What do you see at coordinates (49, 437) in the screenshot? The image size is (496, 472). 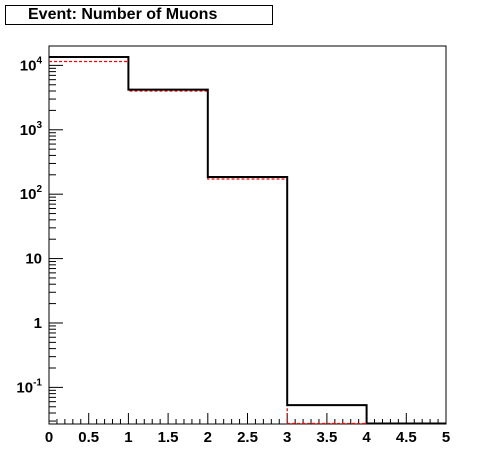 I see `x-tick-label: 0` at bounding box center [49, 437].